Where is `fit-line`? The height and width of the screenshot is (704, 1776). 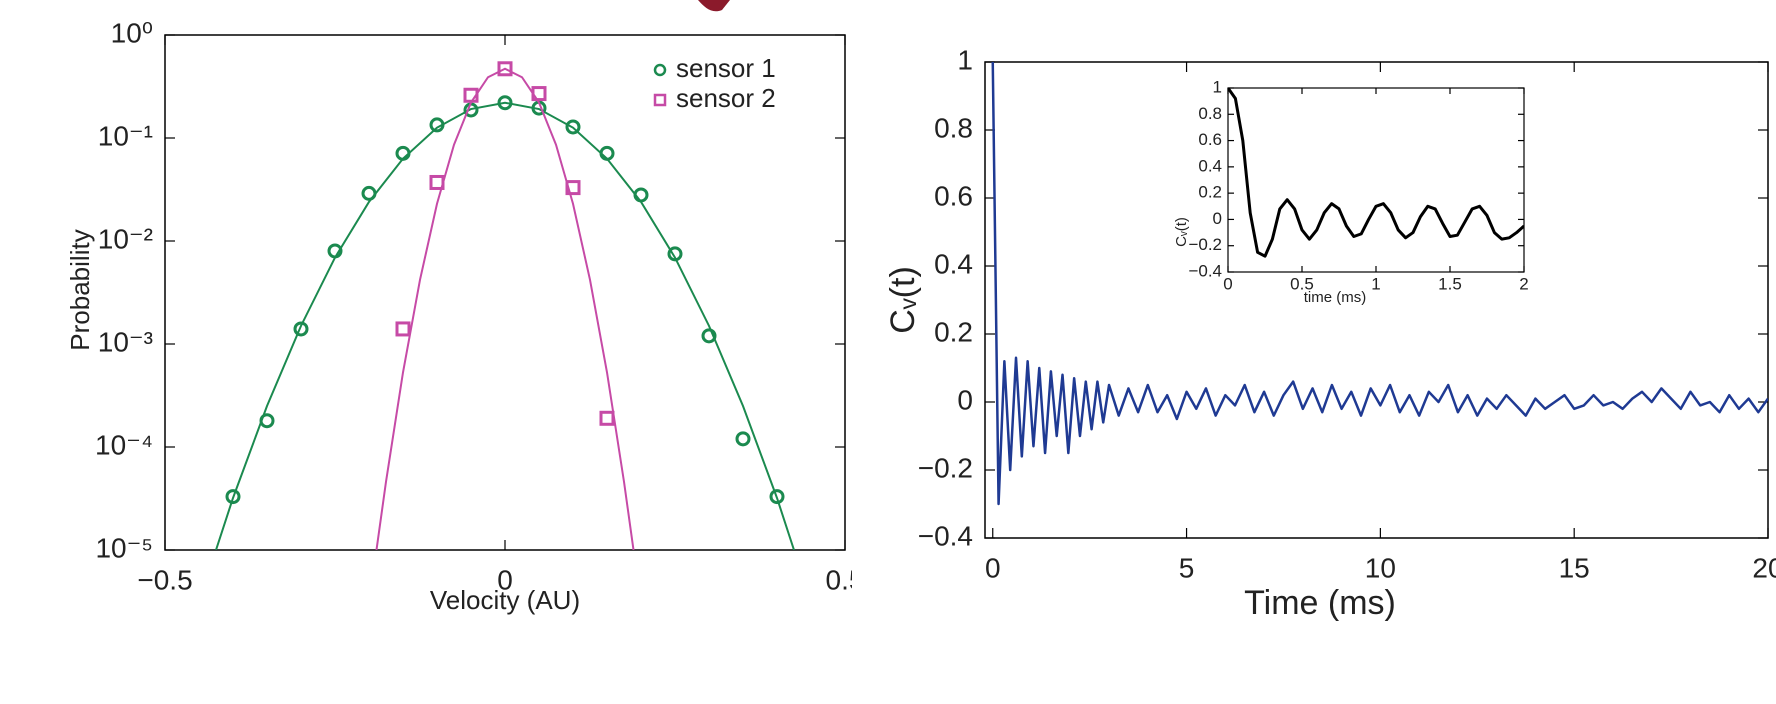
fit-line is located at coordinates (505, 308).